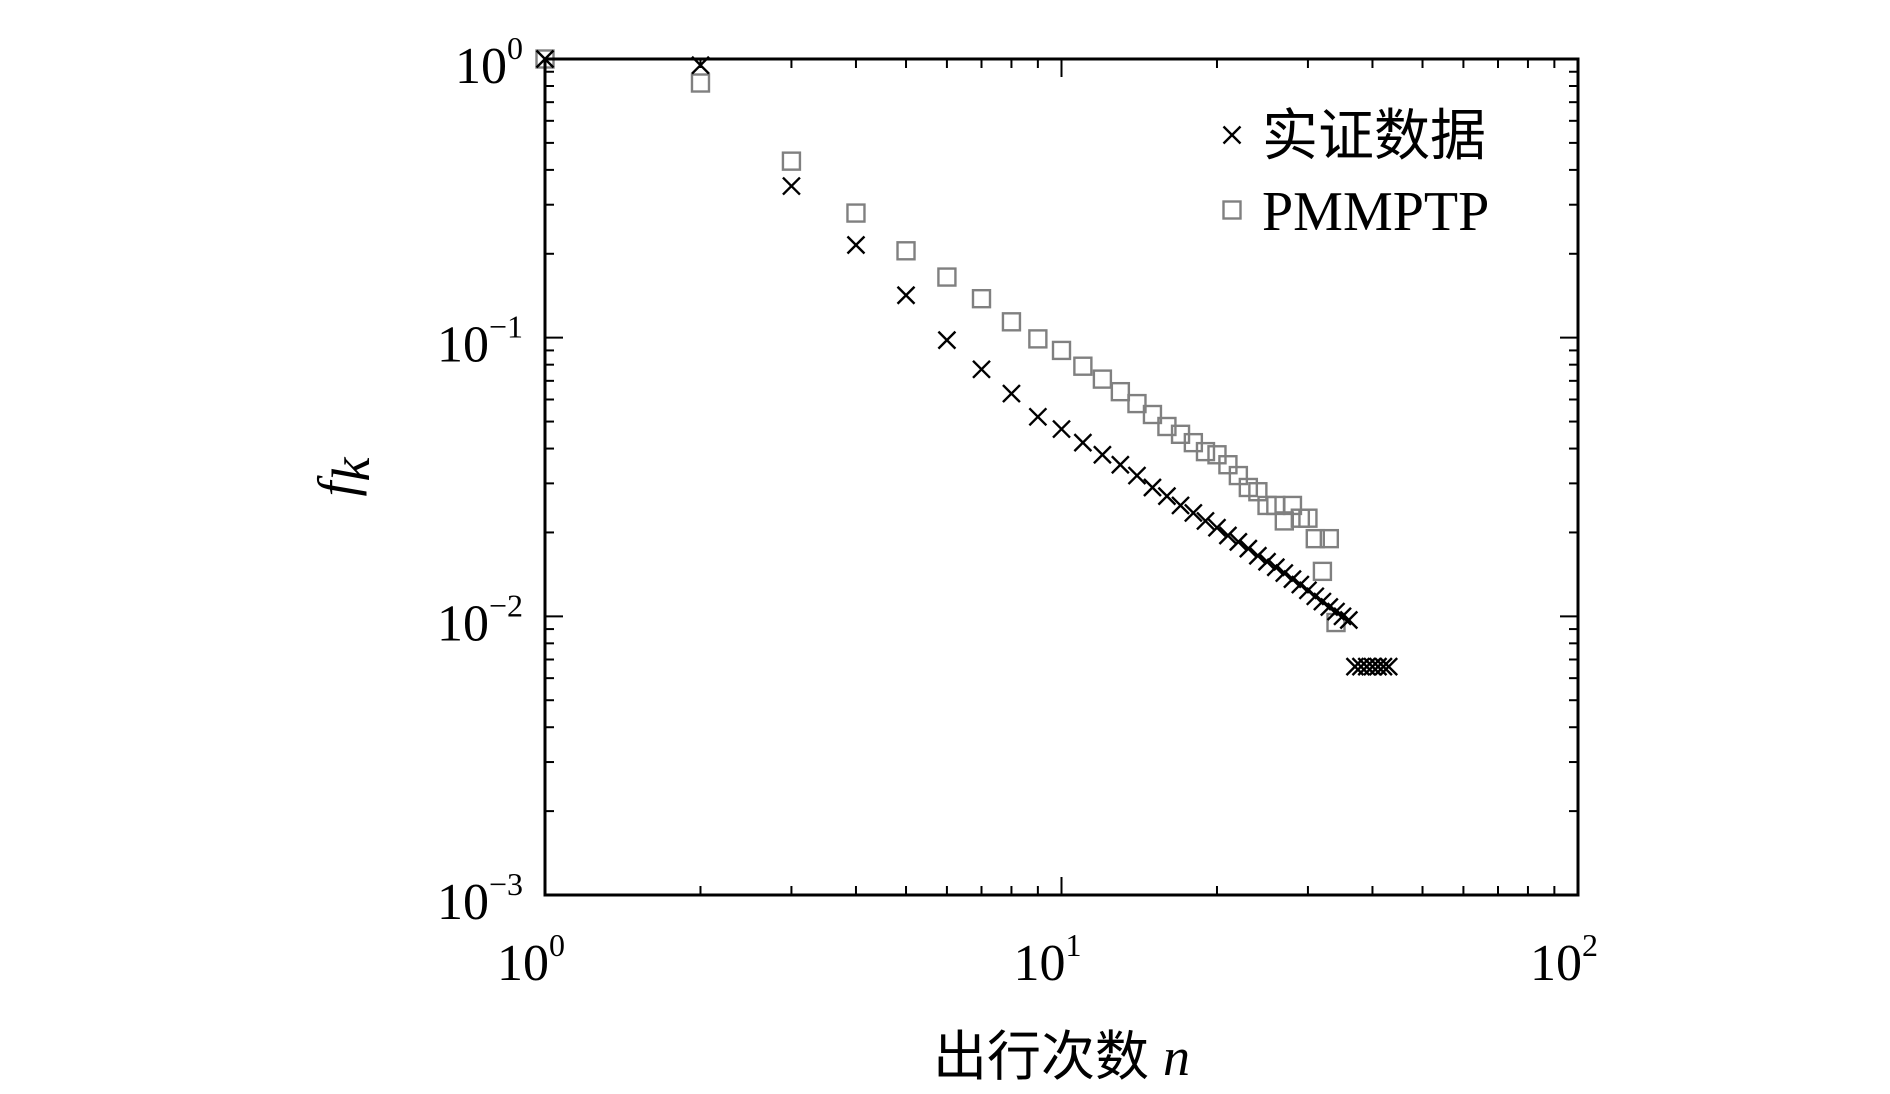  What do you see at coordinates (1374, 137) in the screenshot?
I see `legend-label-empirical: 实证数据` at bounding box center [1374, 137].